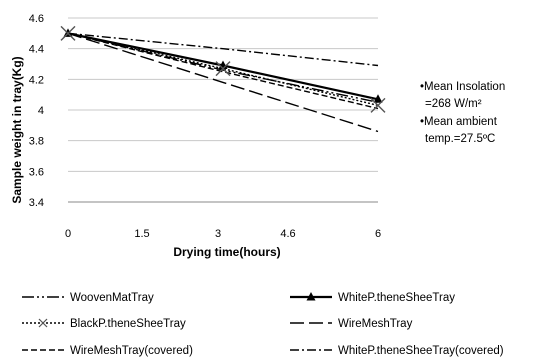 Image resolution: width=535 pixels, height=361 pixels. What do you see at coordinates (17, 129) in the screenshot?
I see `y-axis-title: Sample weight in tray(Kg)` at bounding box center [17, 129].